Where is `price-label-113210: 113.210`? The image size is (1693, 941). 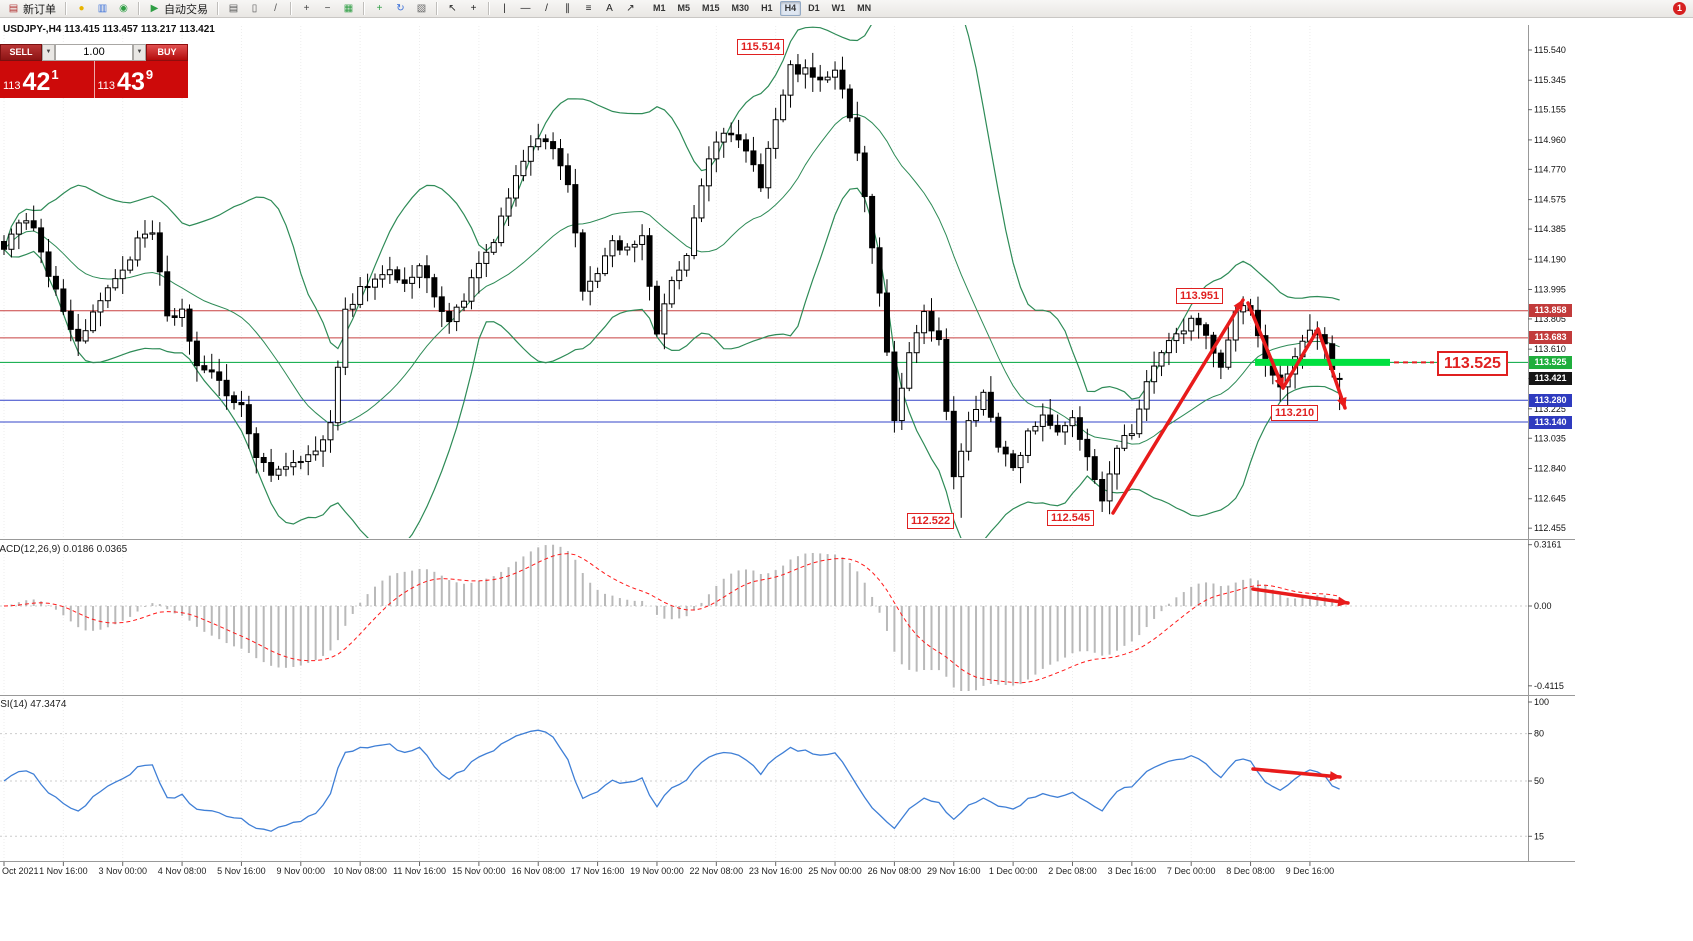 price-label-113210: 113.210 is located at coordinates (1295, 413).